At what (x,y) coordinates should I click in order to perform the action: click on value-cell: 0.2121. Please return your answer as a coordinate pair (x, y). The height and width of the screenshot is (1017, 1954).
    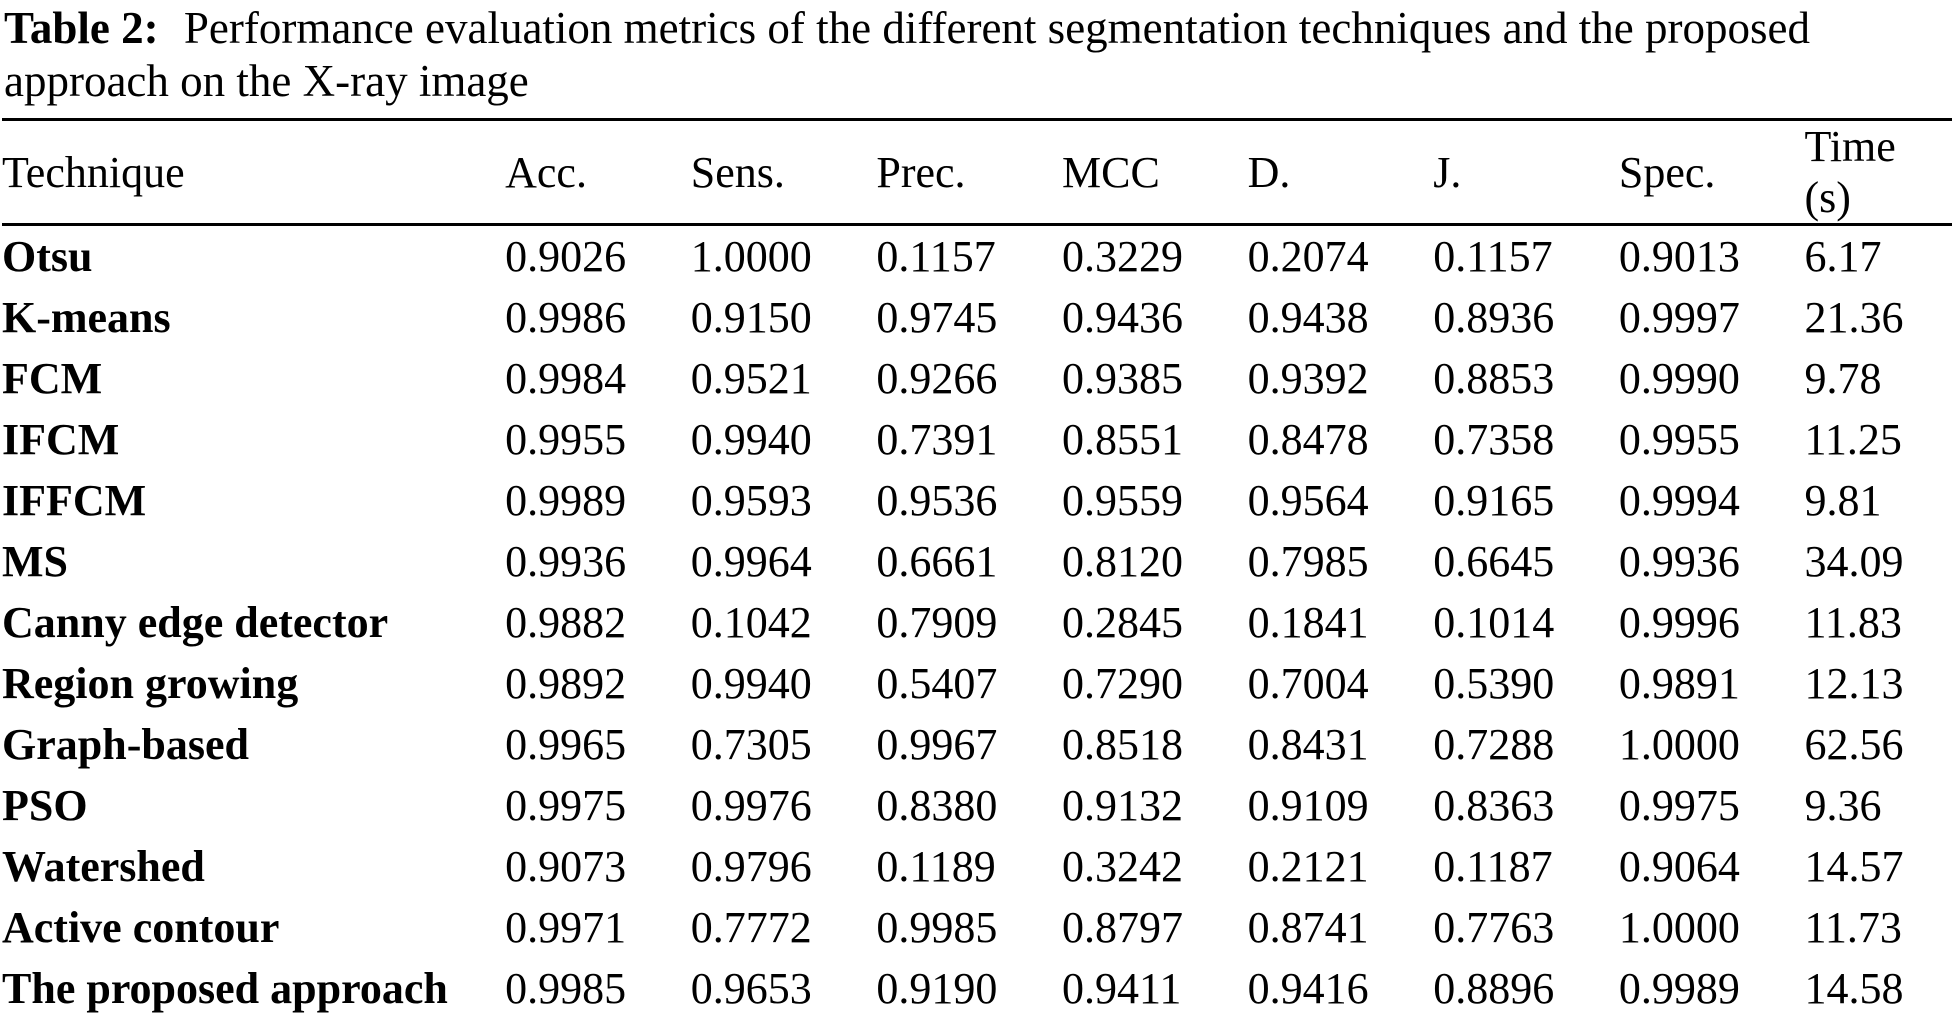
    Looking at the image, I should click on (1308, 866).